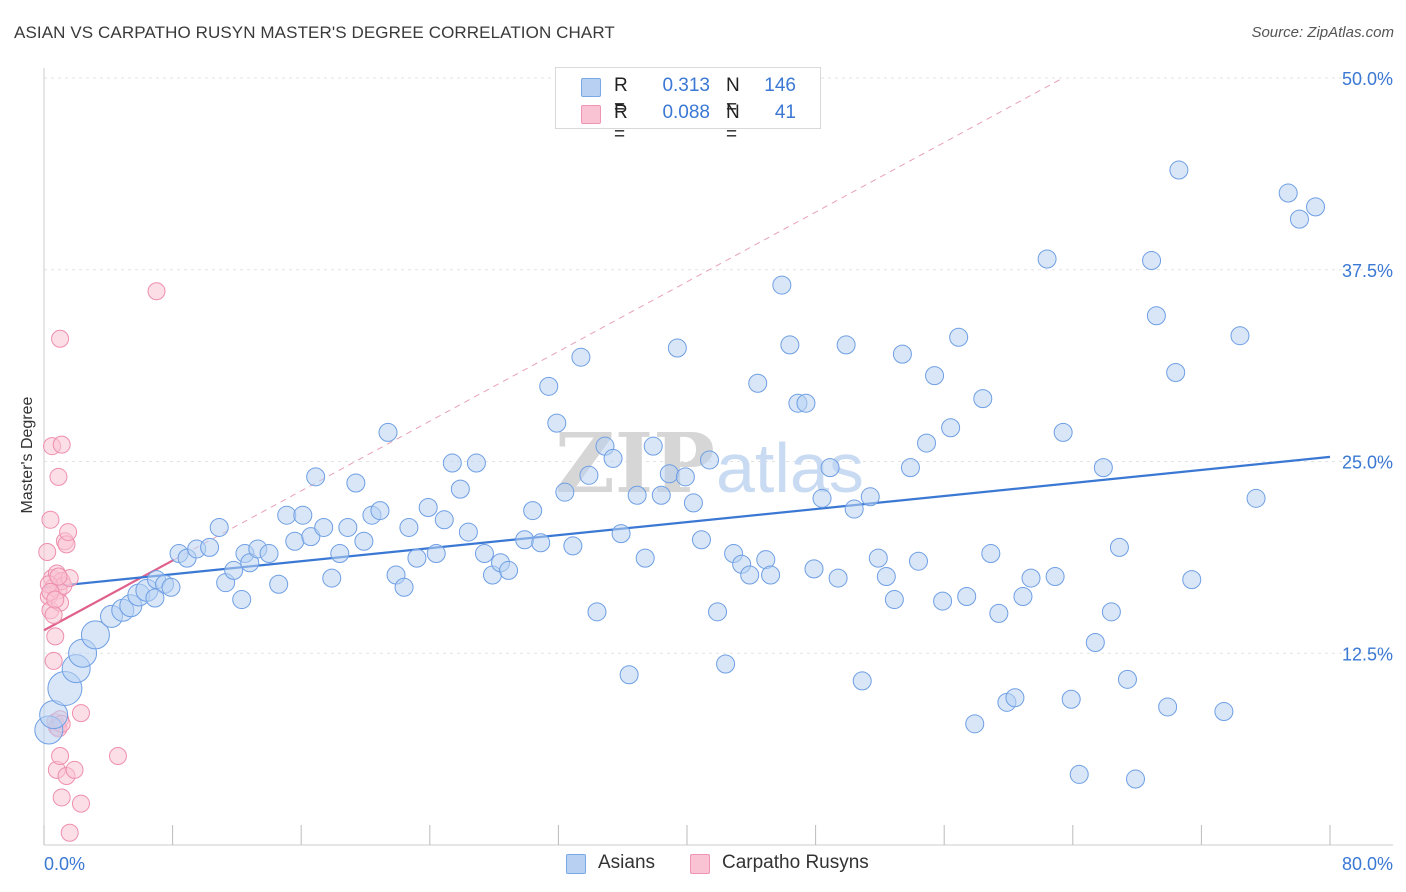 The height and width of the screenshot is (892, 1406). What do you see at coordinates (591, 114) in the screenshot?
I see `rusyns-swatch` at bounding box center [591, 114].